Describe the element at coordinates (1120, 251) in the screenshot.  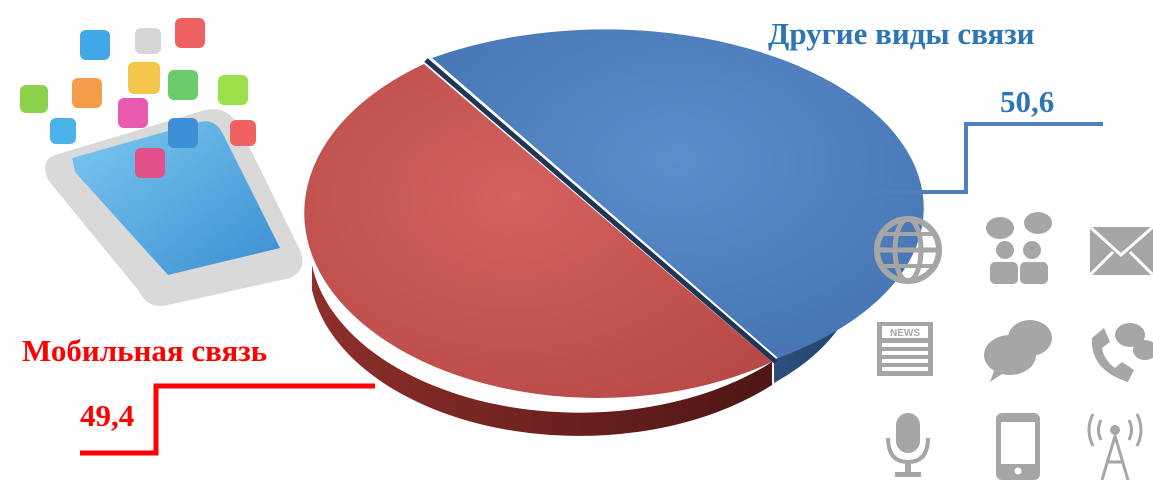
I see `envelope-icon` at that location.